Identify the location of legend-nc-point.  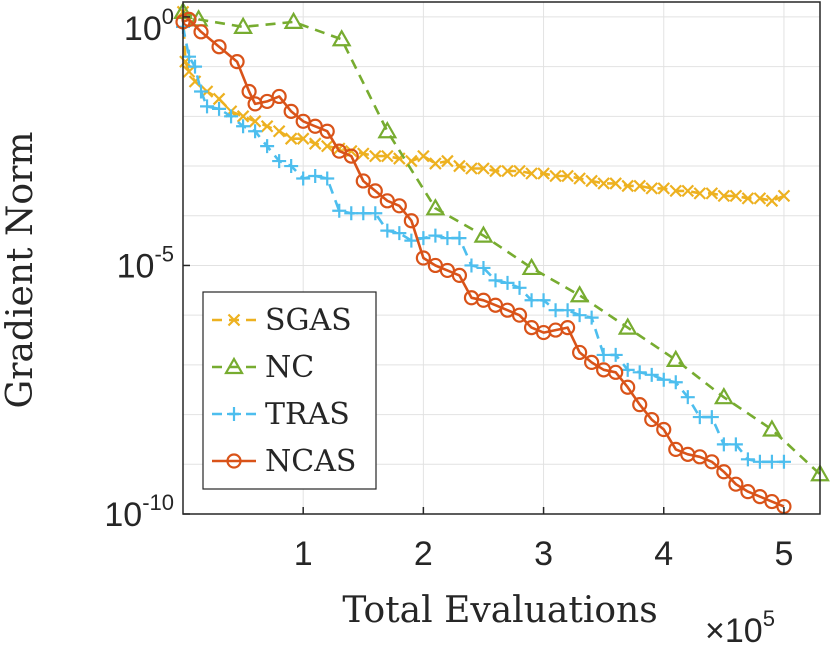
(234, 365).